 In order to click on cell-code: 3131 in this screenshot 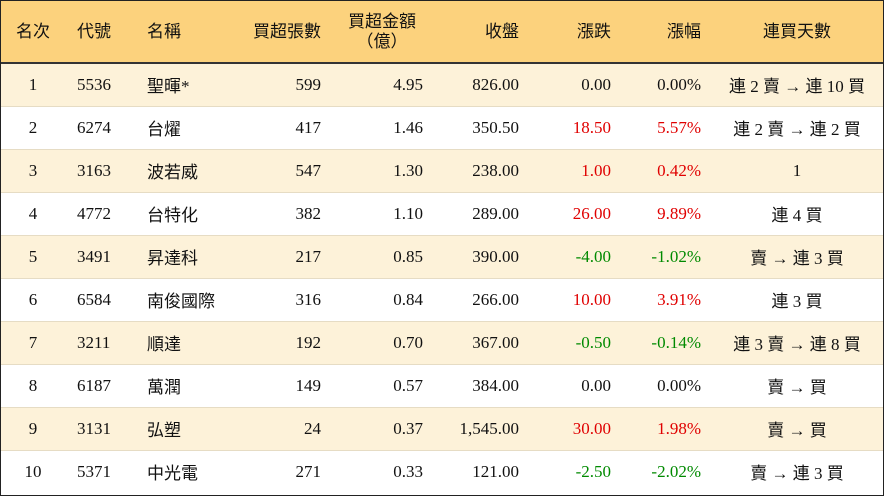, I will do `click(100, 428)`.